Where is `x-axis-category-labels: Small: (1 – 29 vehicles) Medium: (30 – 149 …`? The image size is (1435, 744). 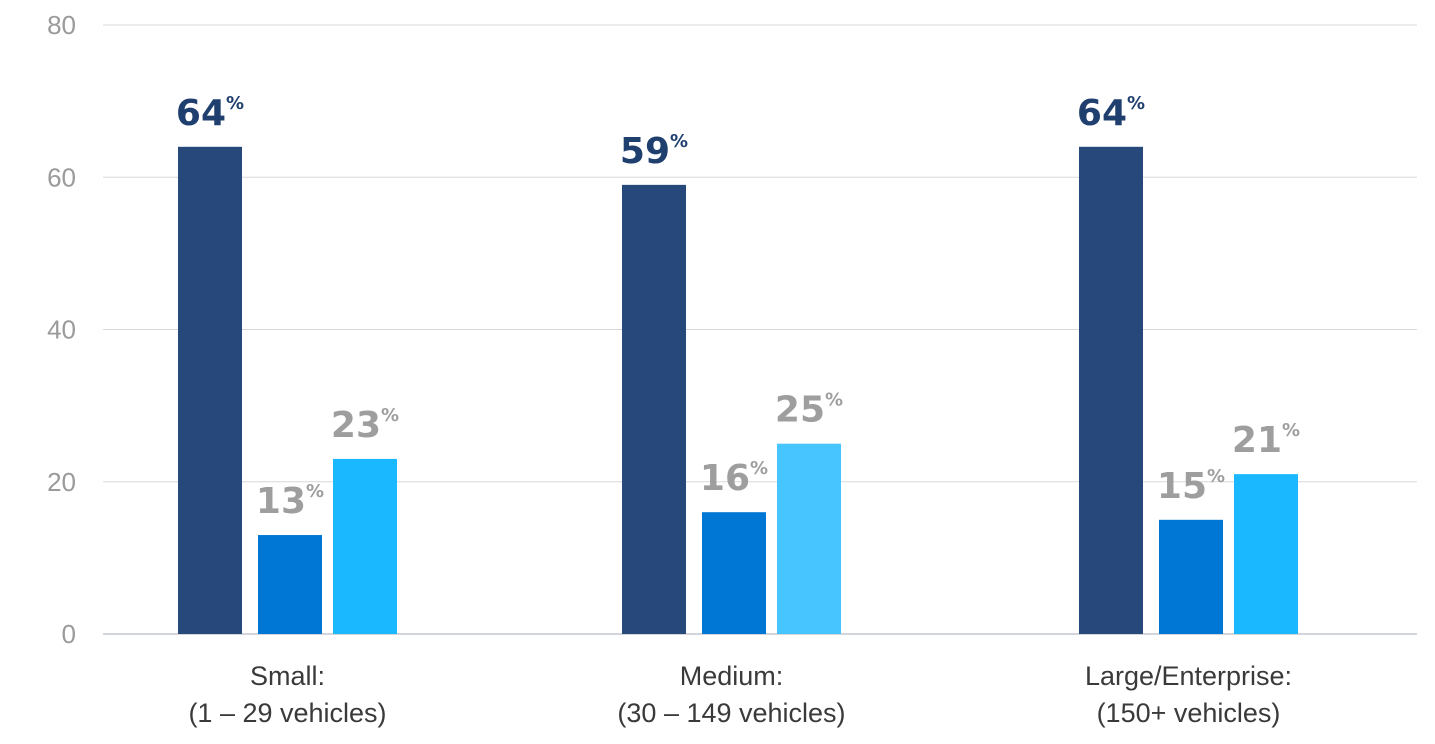
x-axis-category-labels: Small: (1 – 29 vehicles) Medium: (30 – 149 … is located at coordinates (740, 694).